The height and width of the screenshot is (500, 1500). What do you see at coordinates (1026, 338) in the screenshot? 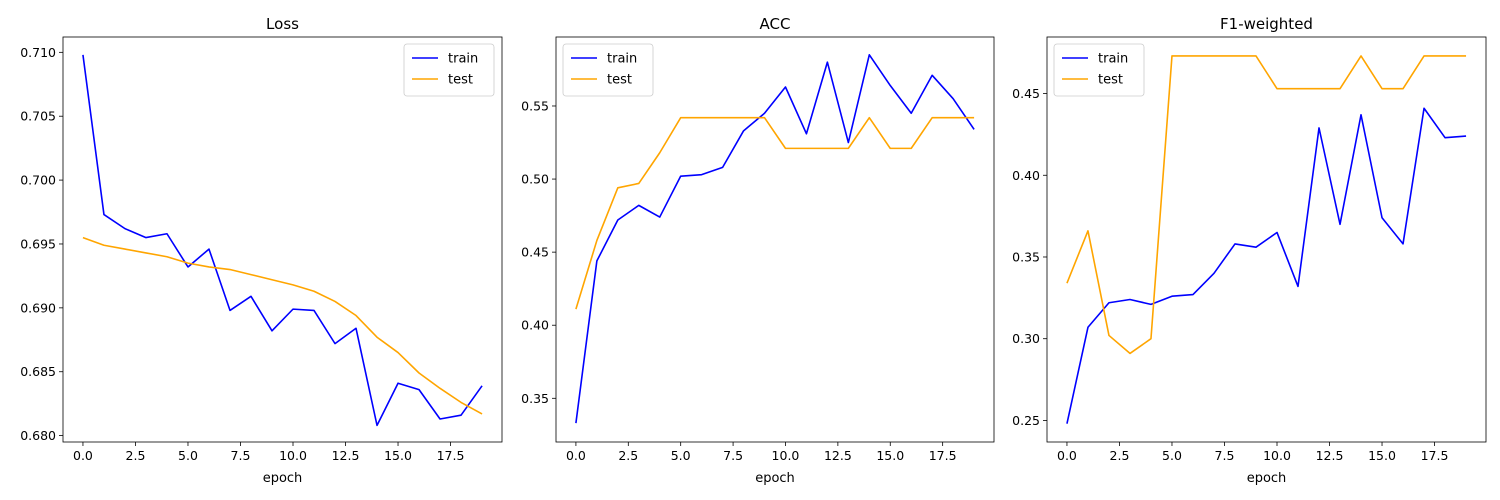
I see `y-tick-label: 0.30` at bounding box center [1026, 338].